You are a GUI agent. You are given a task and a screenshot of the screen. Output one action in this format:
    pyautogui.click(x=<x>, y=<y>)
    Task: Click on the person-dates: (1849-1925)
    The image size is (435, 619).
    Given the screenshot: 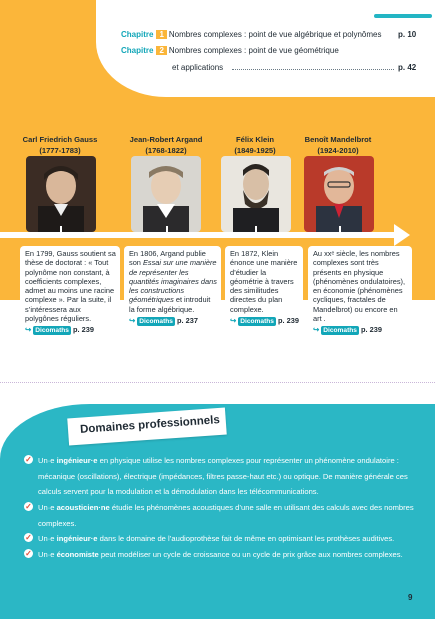 What is the action you would take?
    pyautogui.click(x=255, y=150)
    